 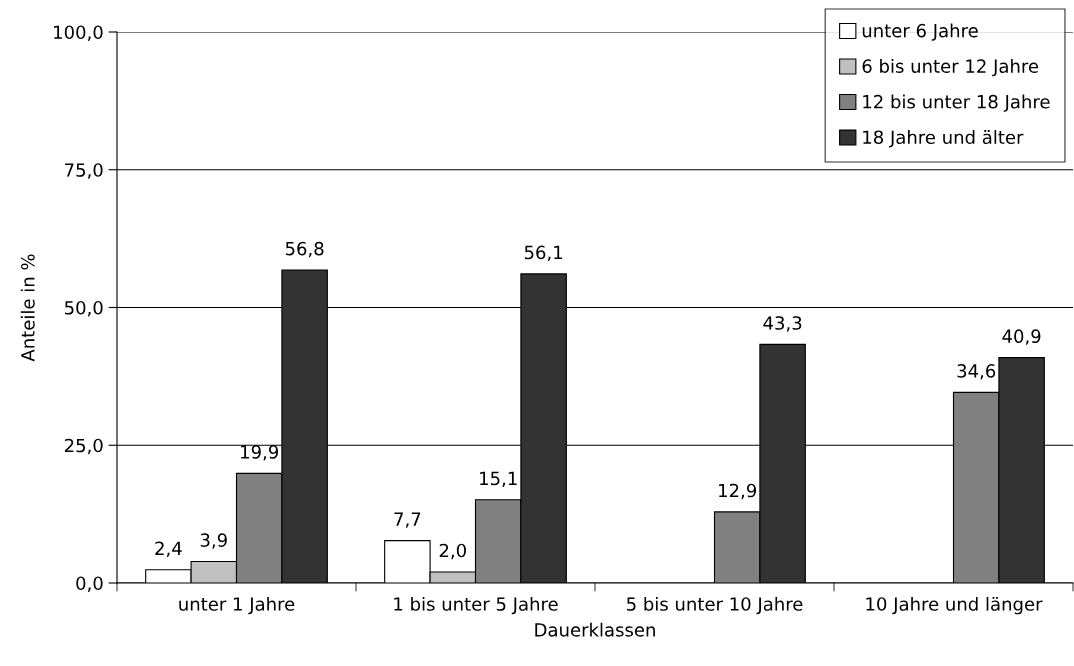 I want to click on y-tick-label: 0,0, so click(x=89, y=584).